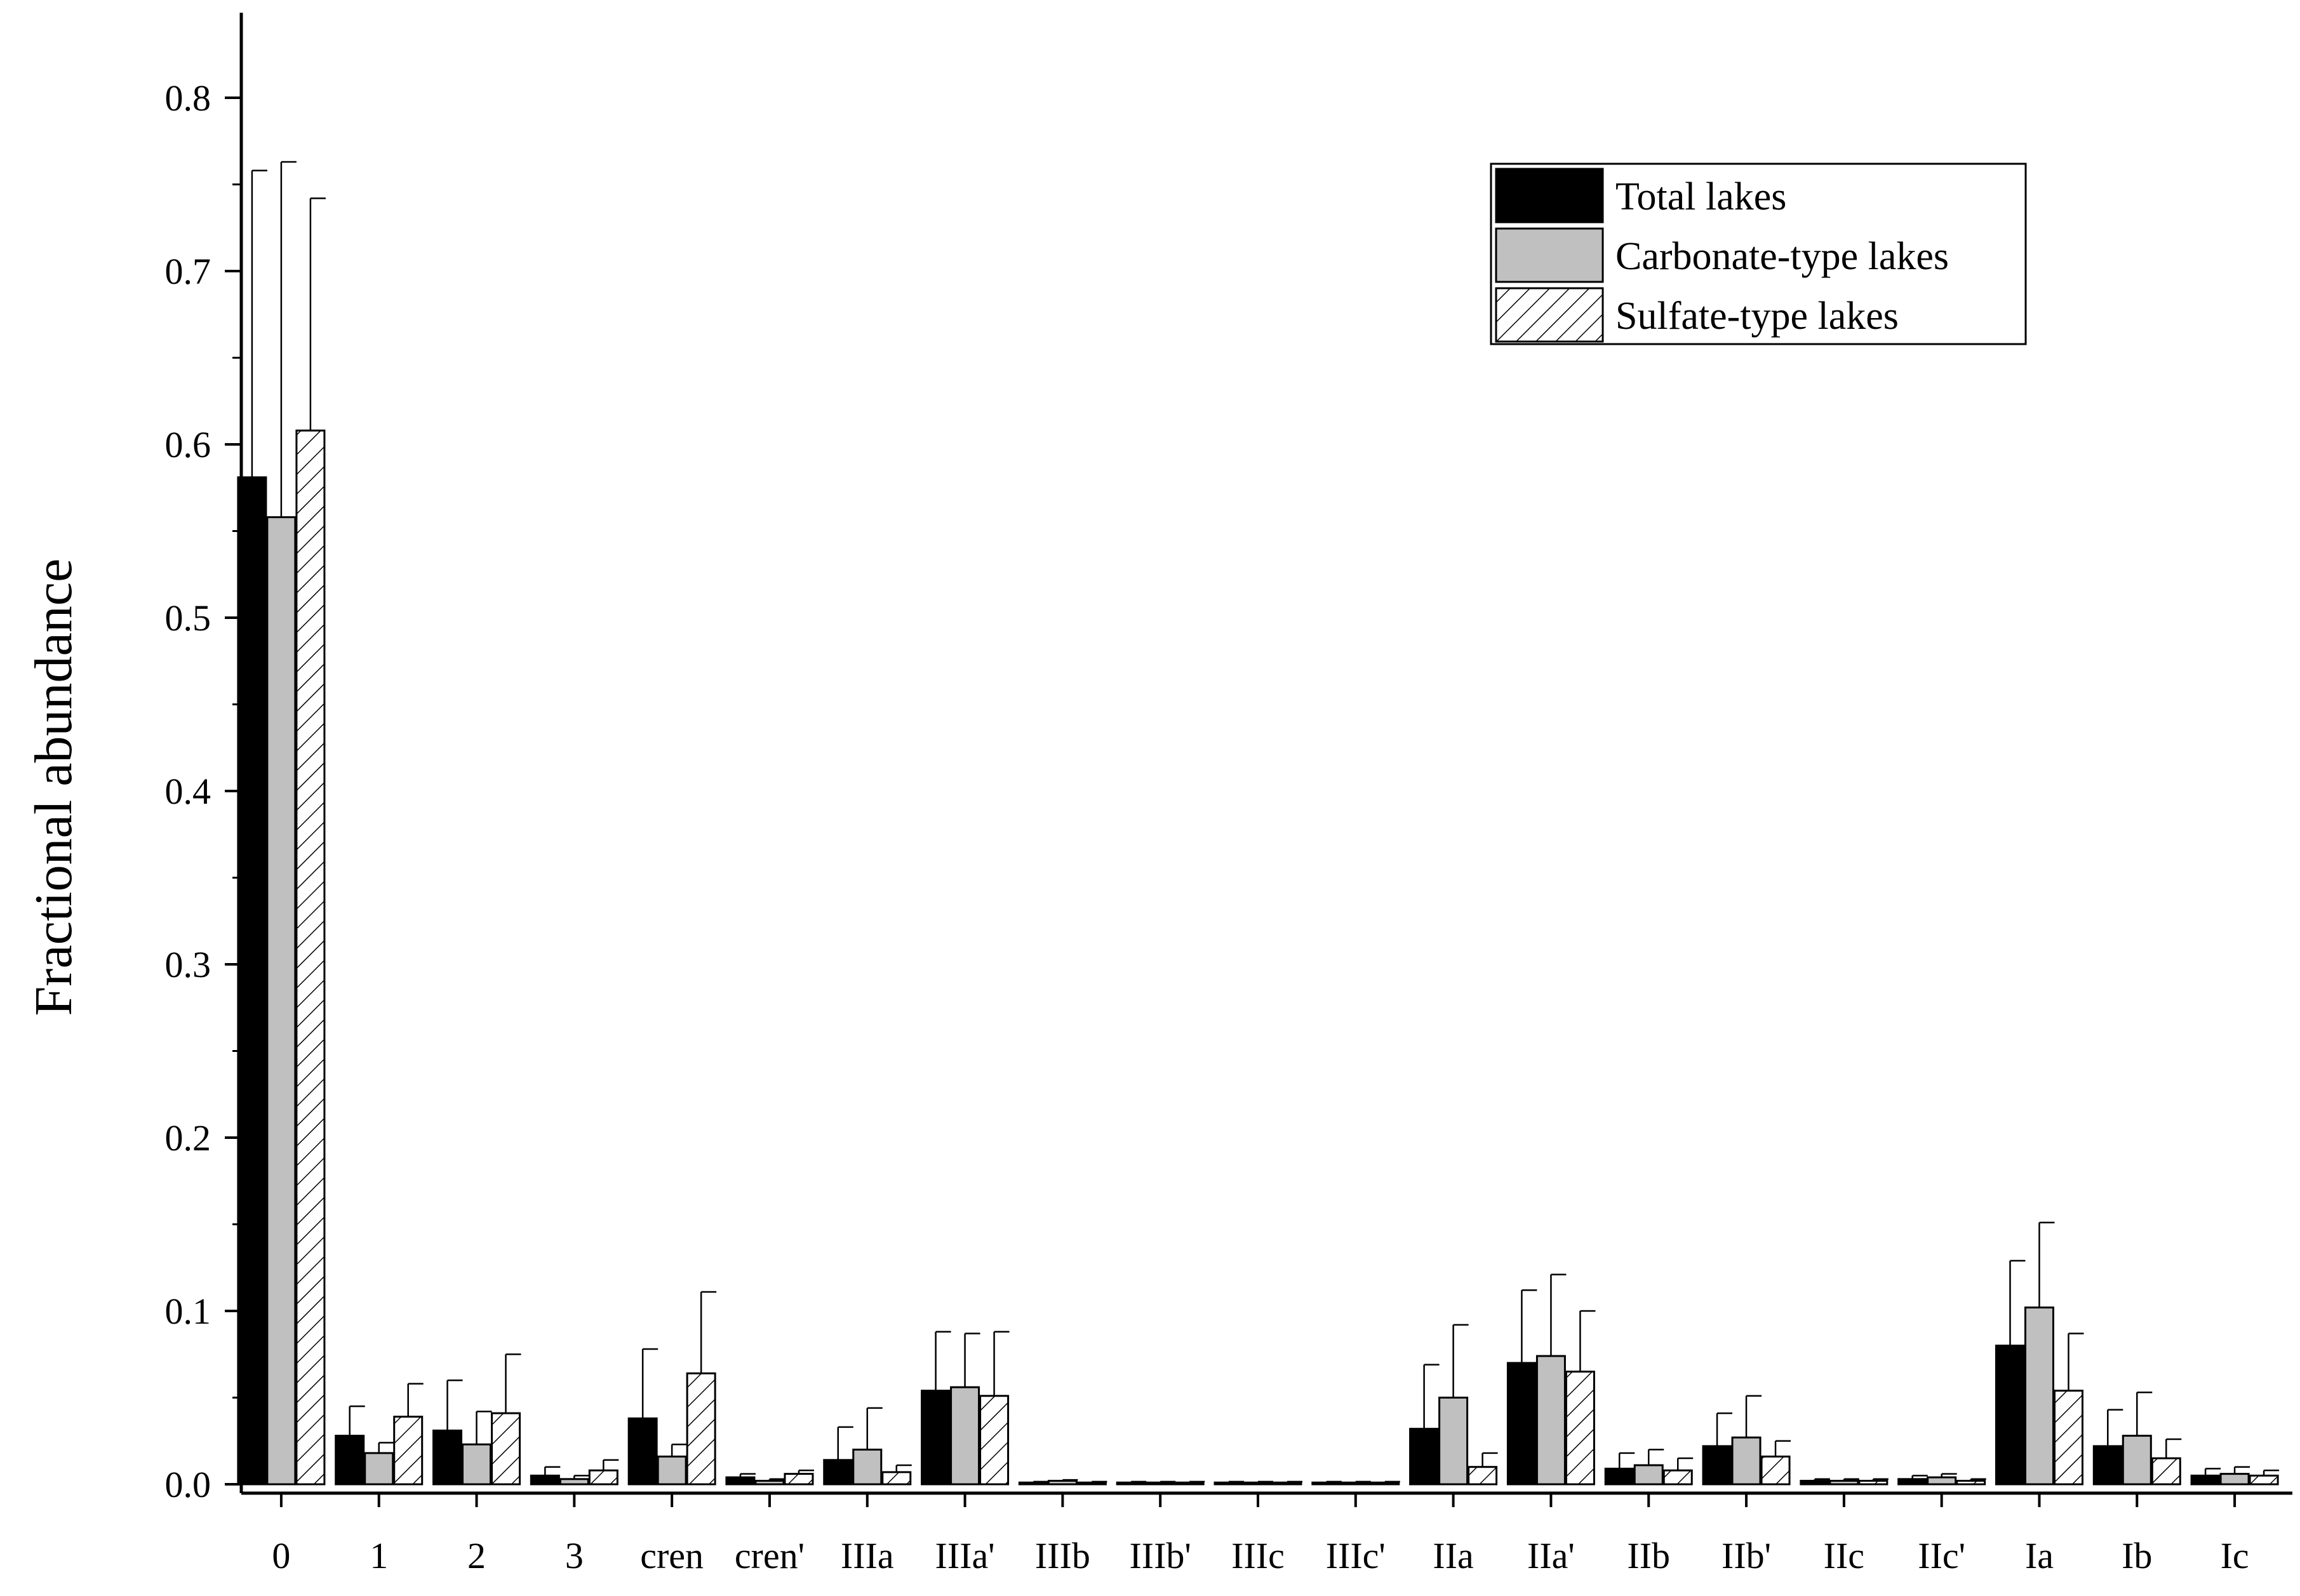 This screenshot has height=1596, width=2300. I want to click on y-tick-label: 0.7, so click(188, 271).